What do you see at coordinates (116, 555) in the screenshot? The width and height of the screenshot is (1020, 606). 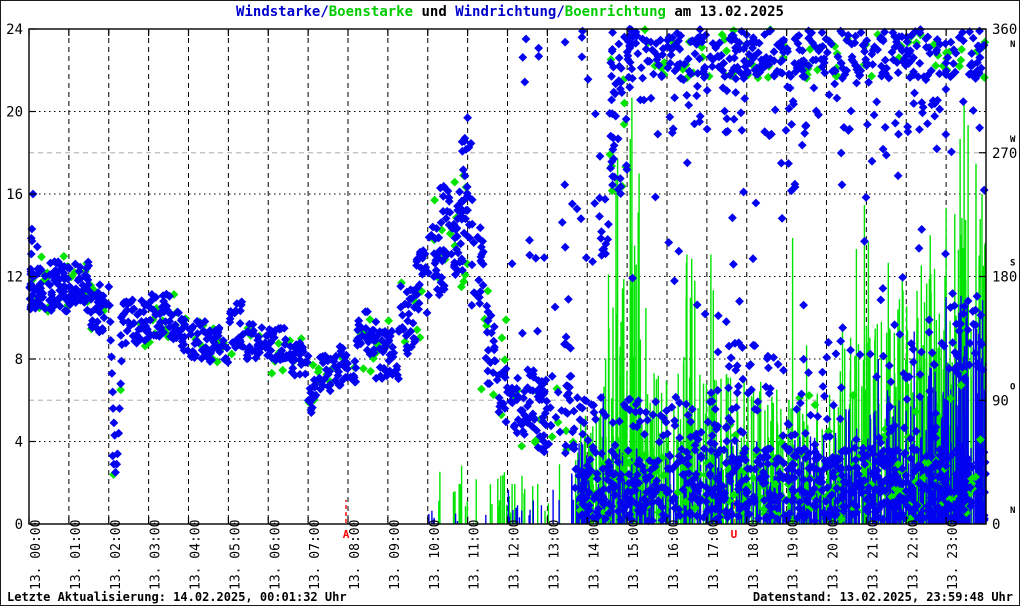 I see `svg-text: 13. 02:00` at bounding box center [116, 555].